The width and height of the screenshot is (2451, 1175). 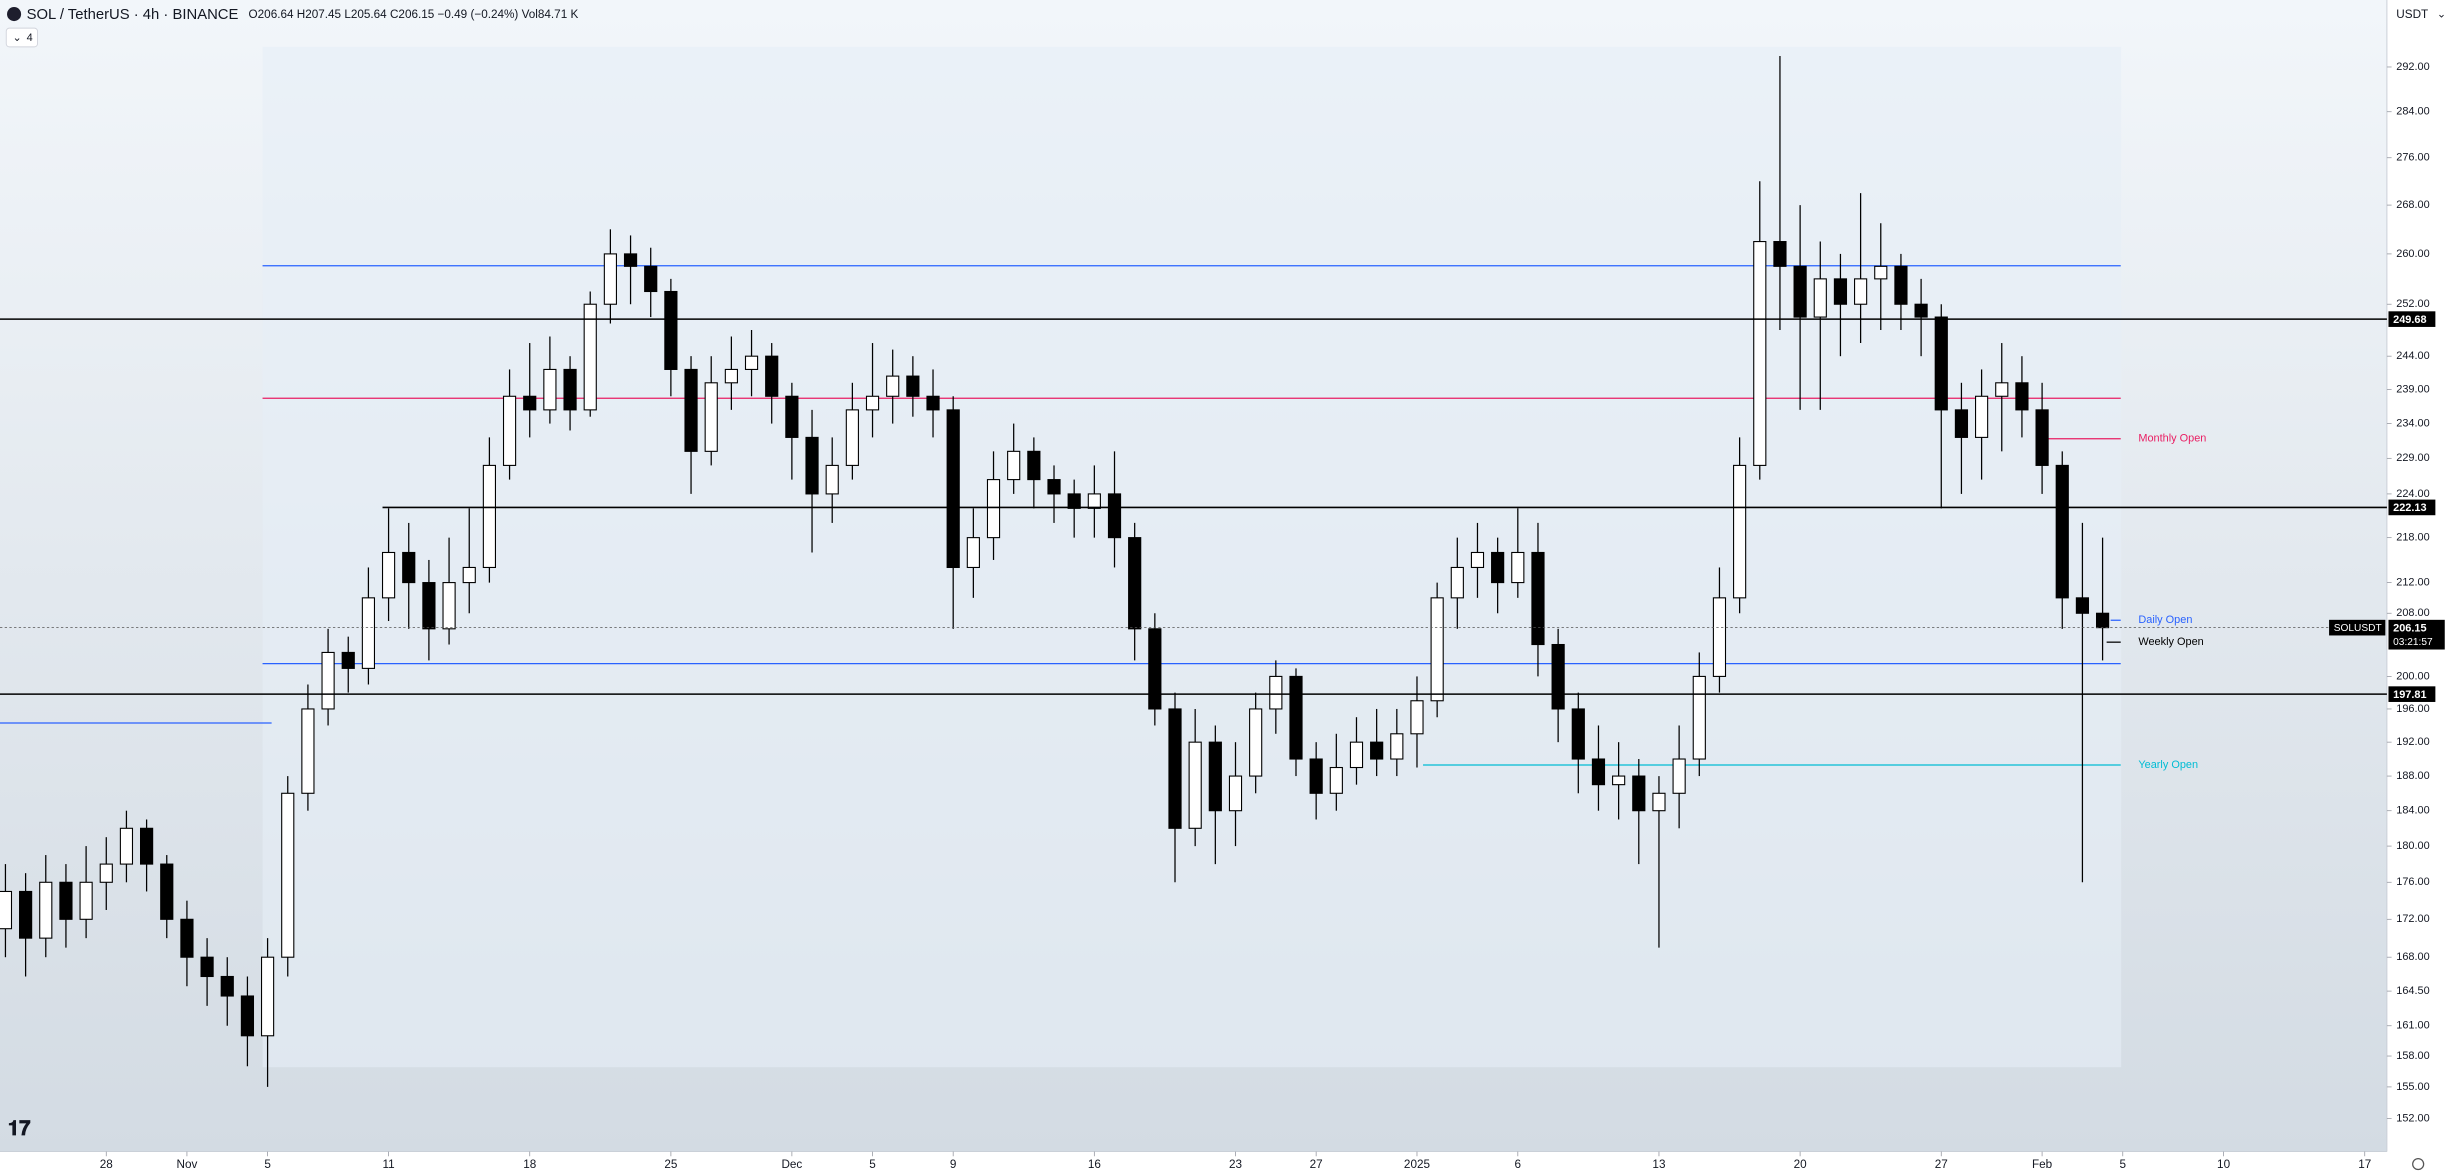 I want to click on price-axis, so click(x=2418, y=587).